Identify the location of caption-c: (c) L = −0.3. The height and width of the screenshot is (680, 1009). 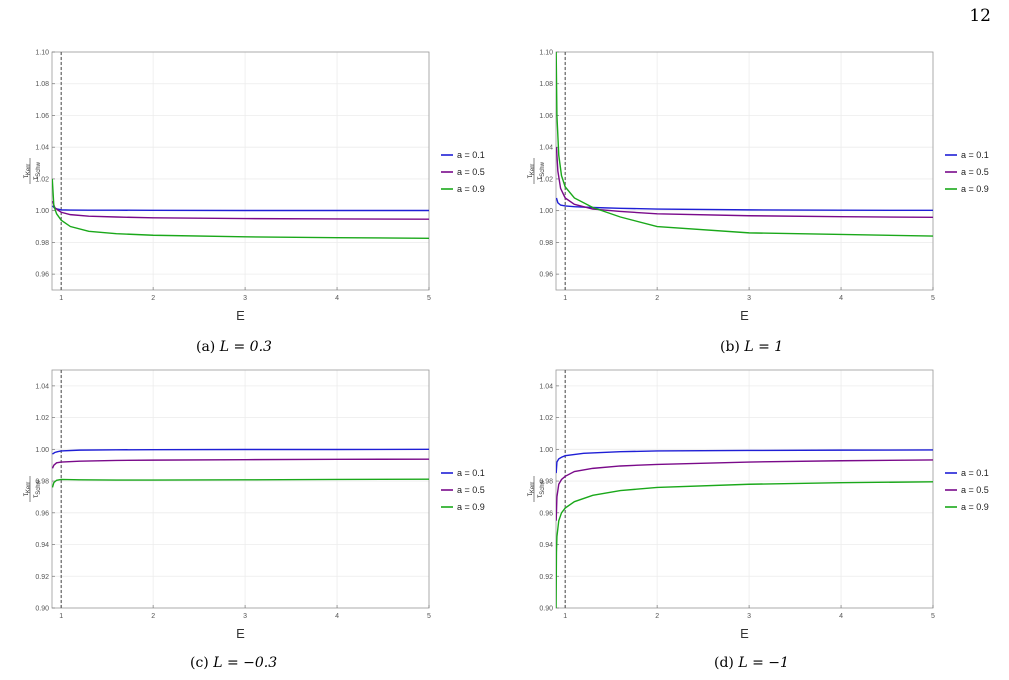
(233, 663).